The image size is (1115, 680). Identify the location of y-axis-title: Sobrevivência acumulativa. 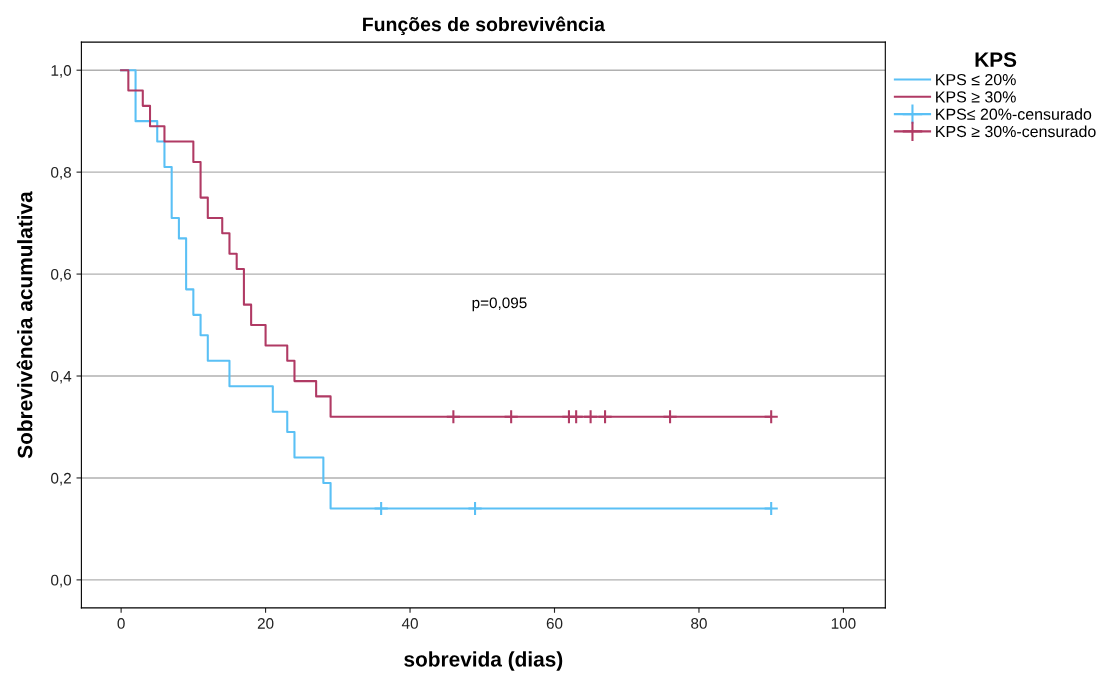
(24, 325).